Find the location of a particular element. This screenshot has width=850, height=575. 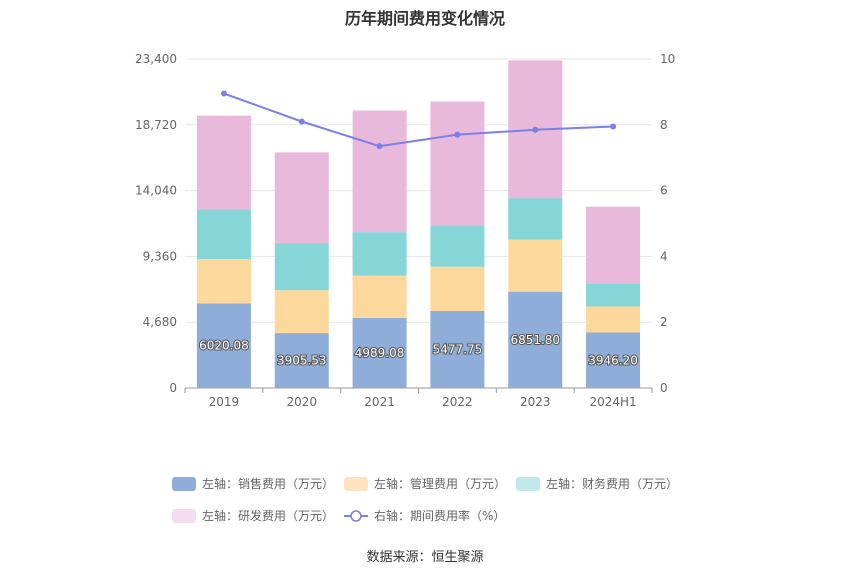

legend-item-expense-ratio: 右轴：期间费用率（%） is located at coordinates (430, 515).